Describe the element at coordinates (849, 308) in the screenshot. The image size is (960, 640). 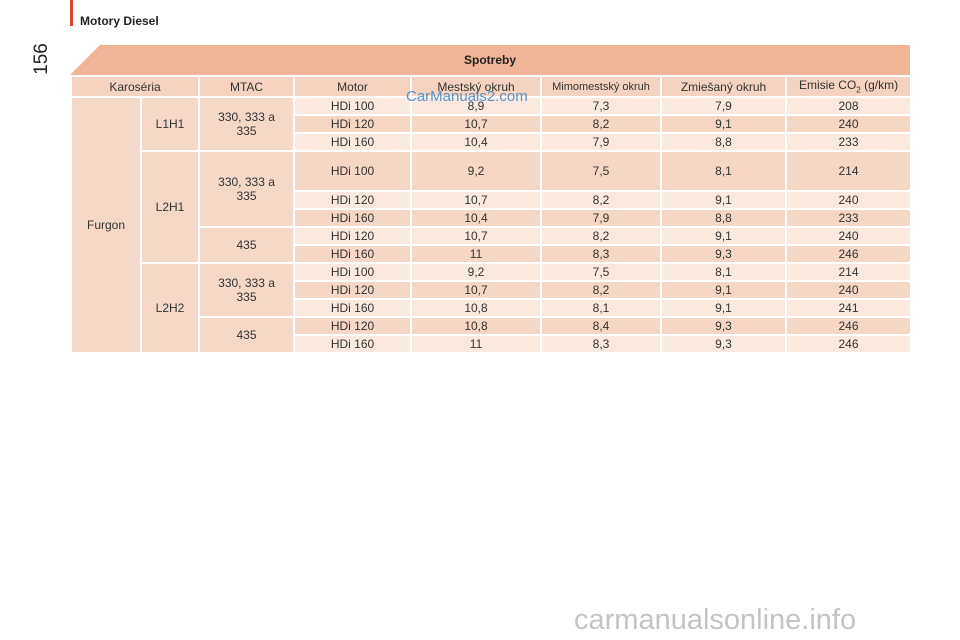
I see `data-cell: 241` at that location.